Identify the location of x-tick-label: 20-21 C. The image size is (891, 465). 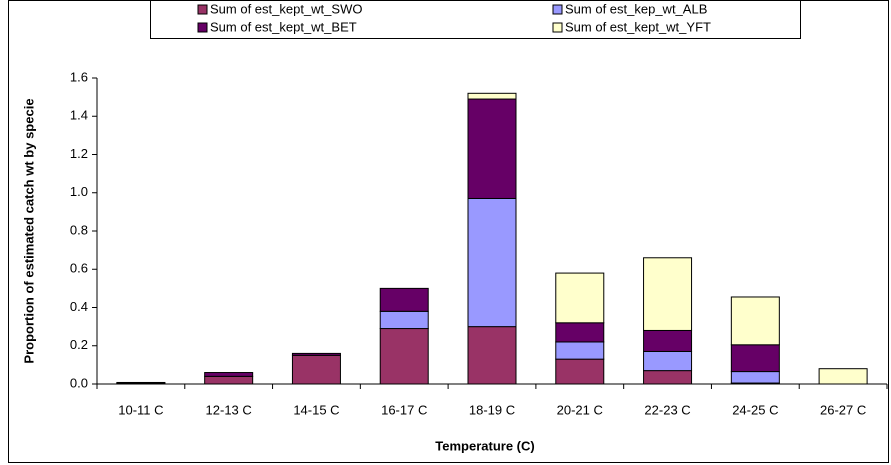
(580, 409).